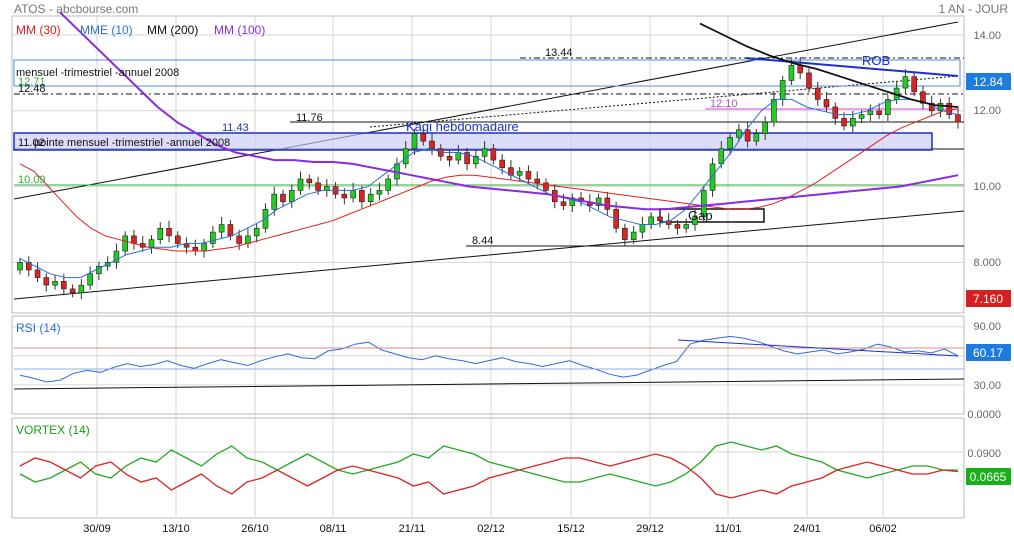  Describe the element at coordinates (974, 9) in the screenshot. I see `chart-period: 1 AN - JOUR` at that location.